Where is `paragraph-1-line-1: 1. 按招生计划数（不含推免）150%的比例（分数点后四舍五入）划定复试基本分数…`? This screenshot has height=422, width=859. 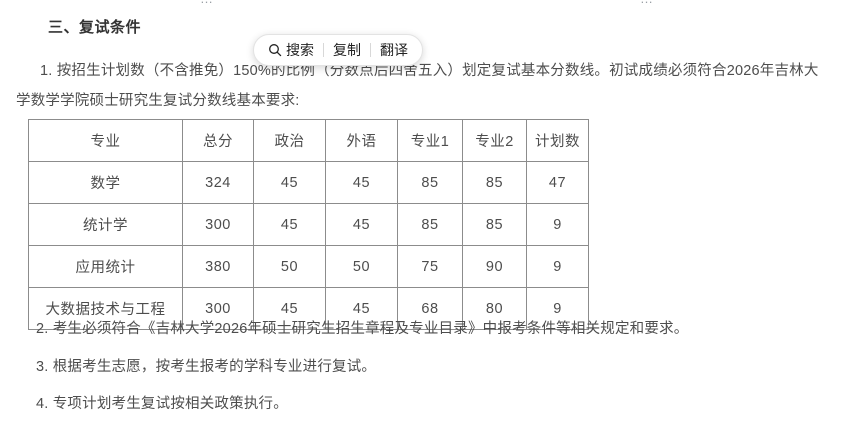
paragraph-1-line-1: 1. 按招生计划数（不含推免）150%的比例（分数点后四舍五入）划定复试基本分数… is located at coordinates (429, 71).